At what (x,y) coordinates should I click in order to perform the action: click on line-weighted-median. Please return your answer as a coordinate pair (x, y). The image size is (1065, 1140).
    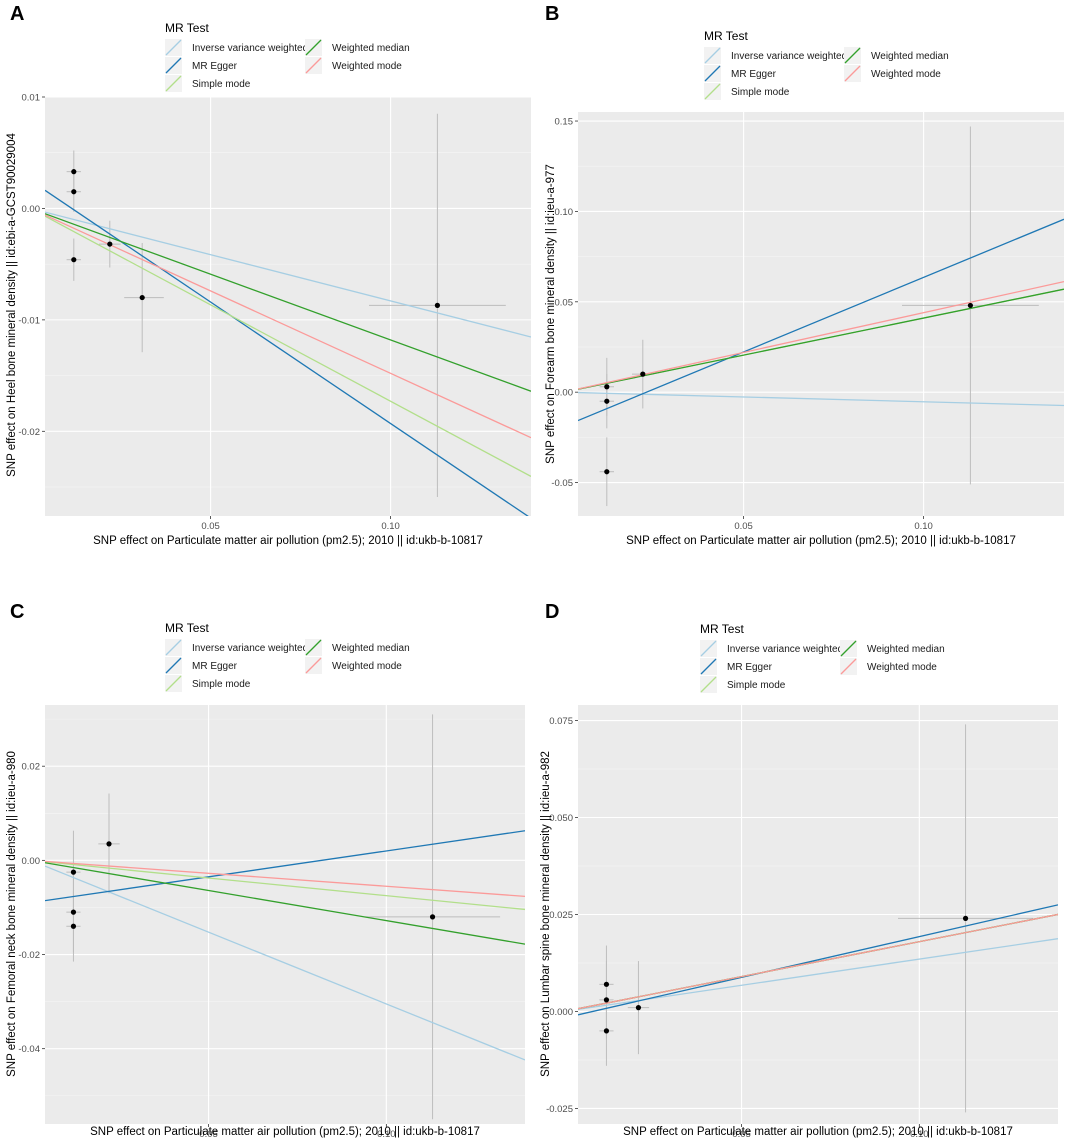
    Looking at the image, I should click on (285, 903).